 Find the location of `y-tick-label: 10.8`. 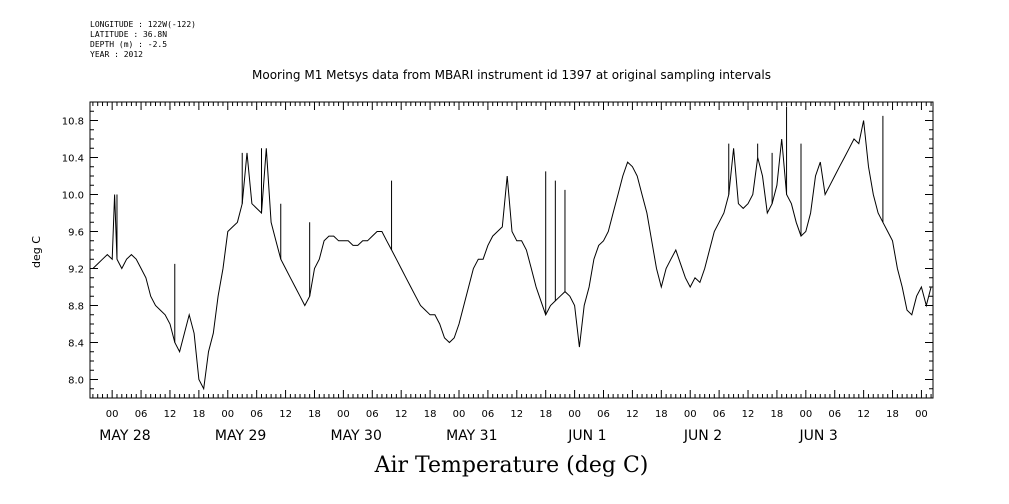

y-tick-label: 10.8 is located at coordinates (73, 122).